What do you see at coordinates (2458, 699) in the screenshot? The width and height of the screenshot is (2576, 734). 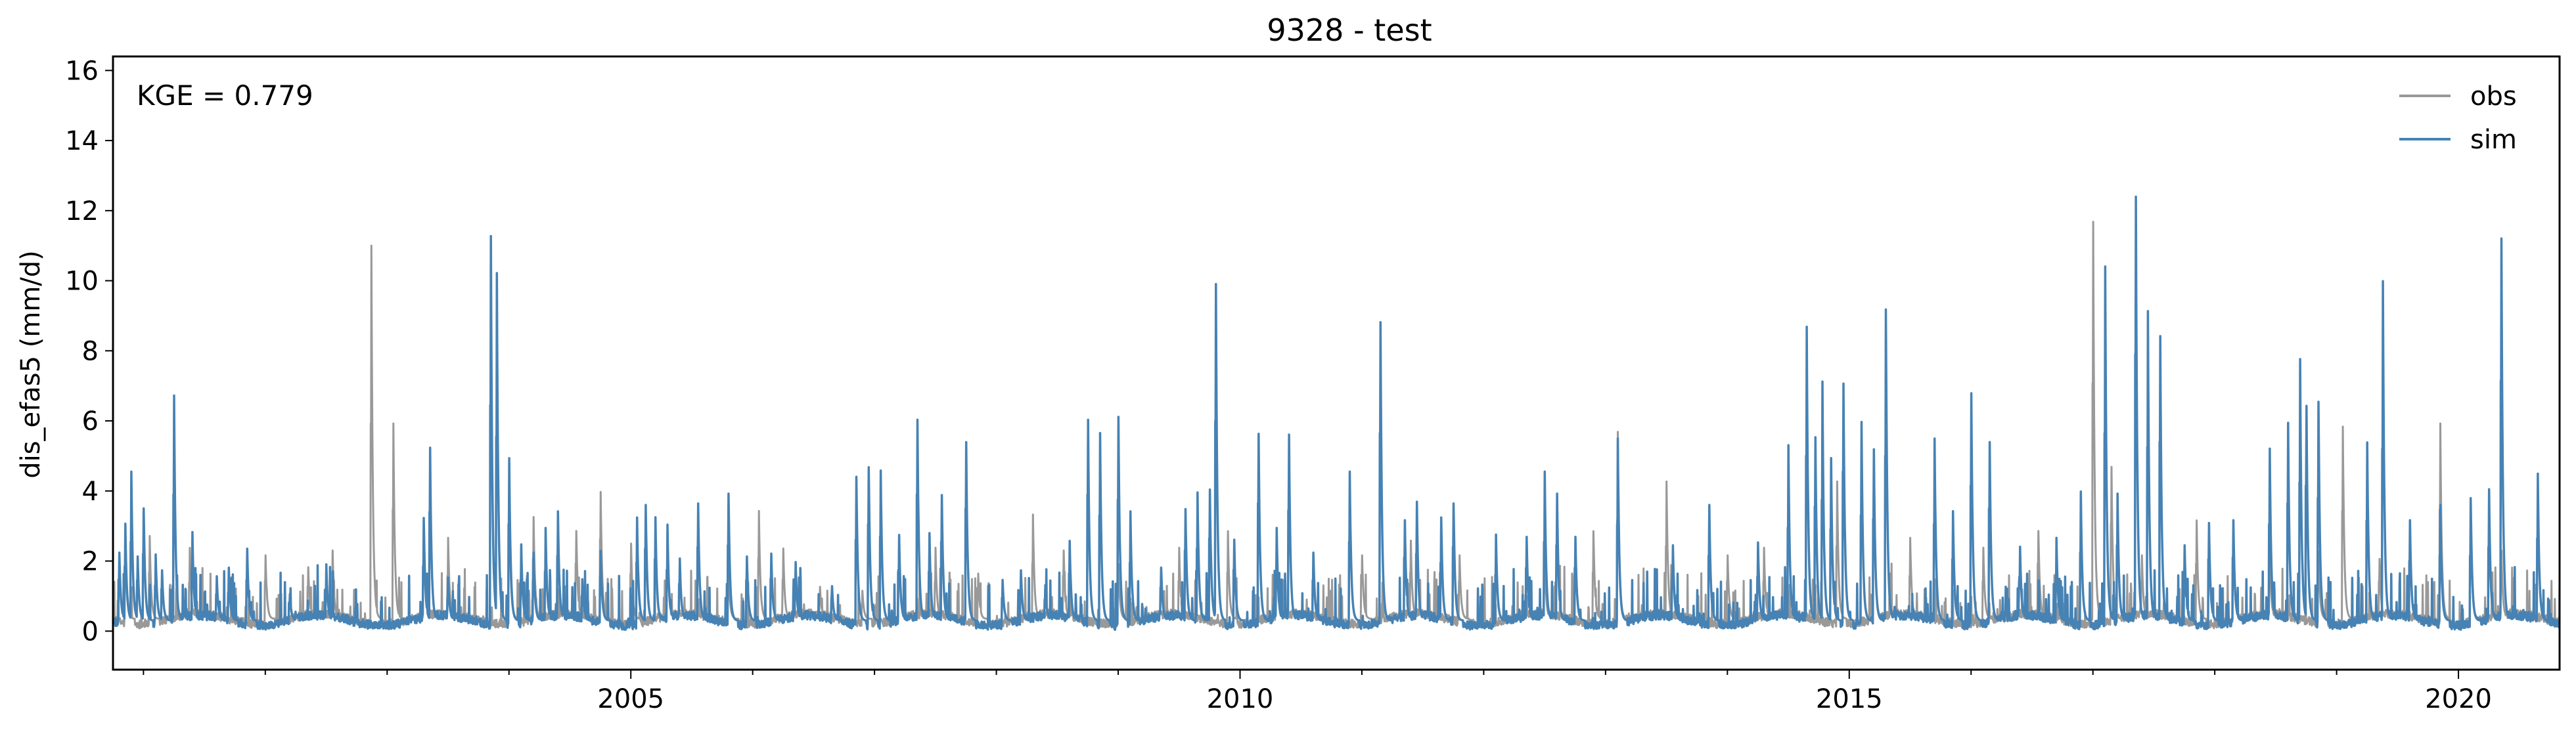 I see `x-tick-label: 2020` at bounding box center [2458, 699].